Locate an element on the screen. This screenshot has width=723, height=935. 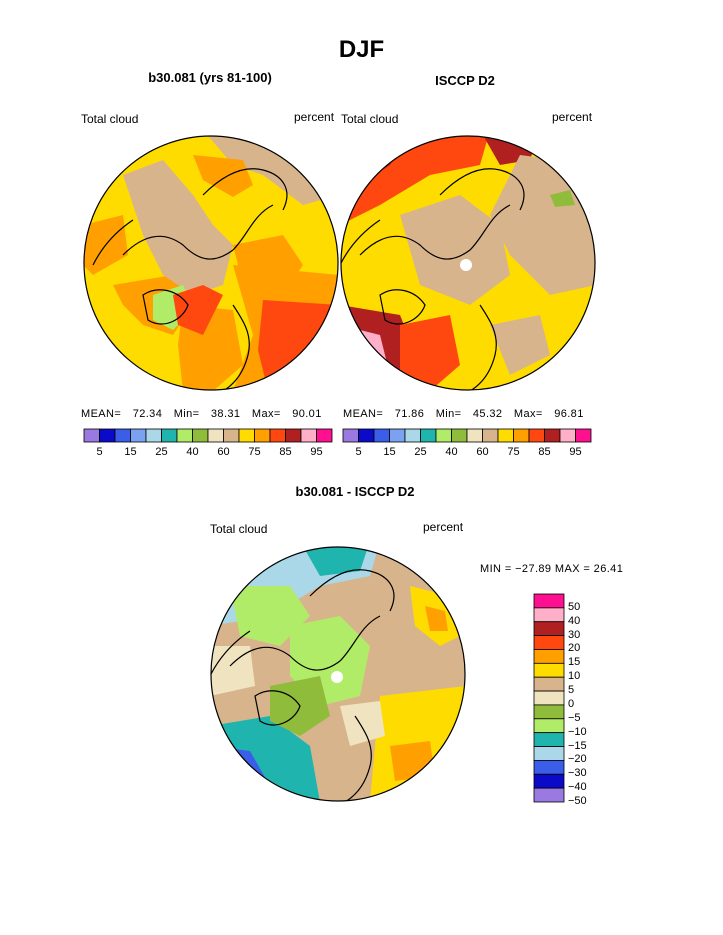
panel1-mean-value: 72.34 is located at coordinates (147, 414).